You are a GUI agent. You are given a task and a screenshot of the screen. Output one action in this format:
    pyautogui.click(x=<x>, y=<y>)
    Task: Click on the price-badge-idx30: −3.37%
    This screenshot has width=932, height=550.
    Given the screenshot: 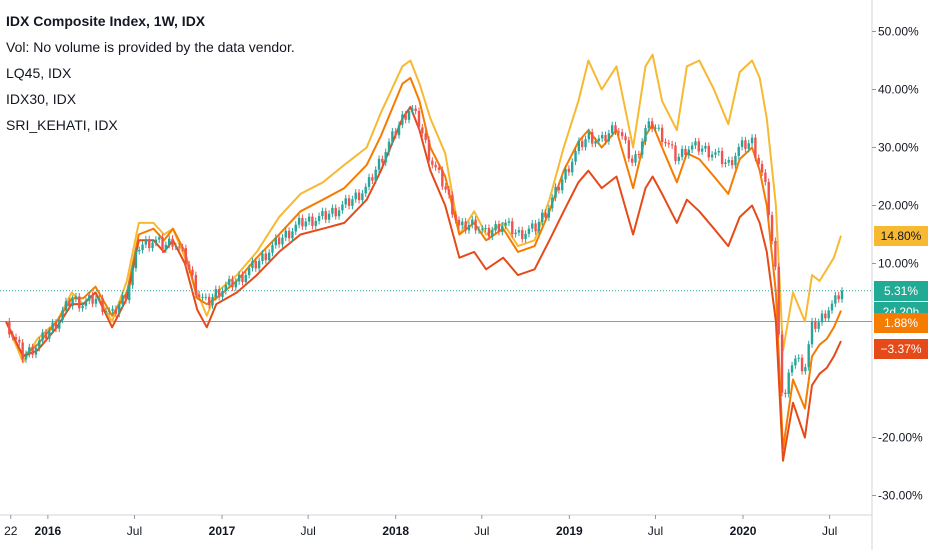 What is the action you would take?
    pyautogui.click(x=901, y=348)
    